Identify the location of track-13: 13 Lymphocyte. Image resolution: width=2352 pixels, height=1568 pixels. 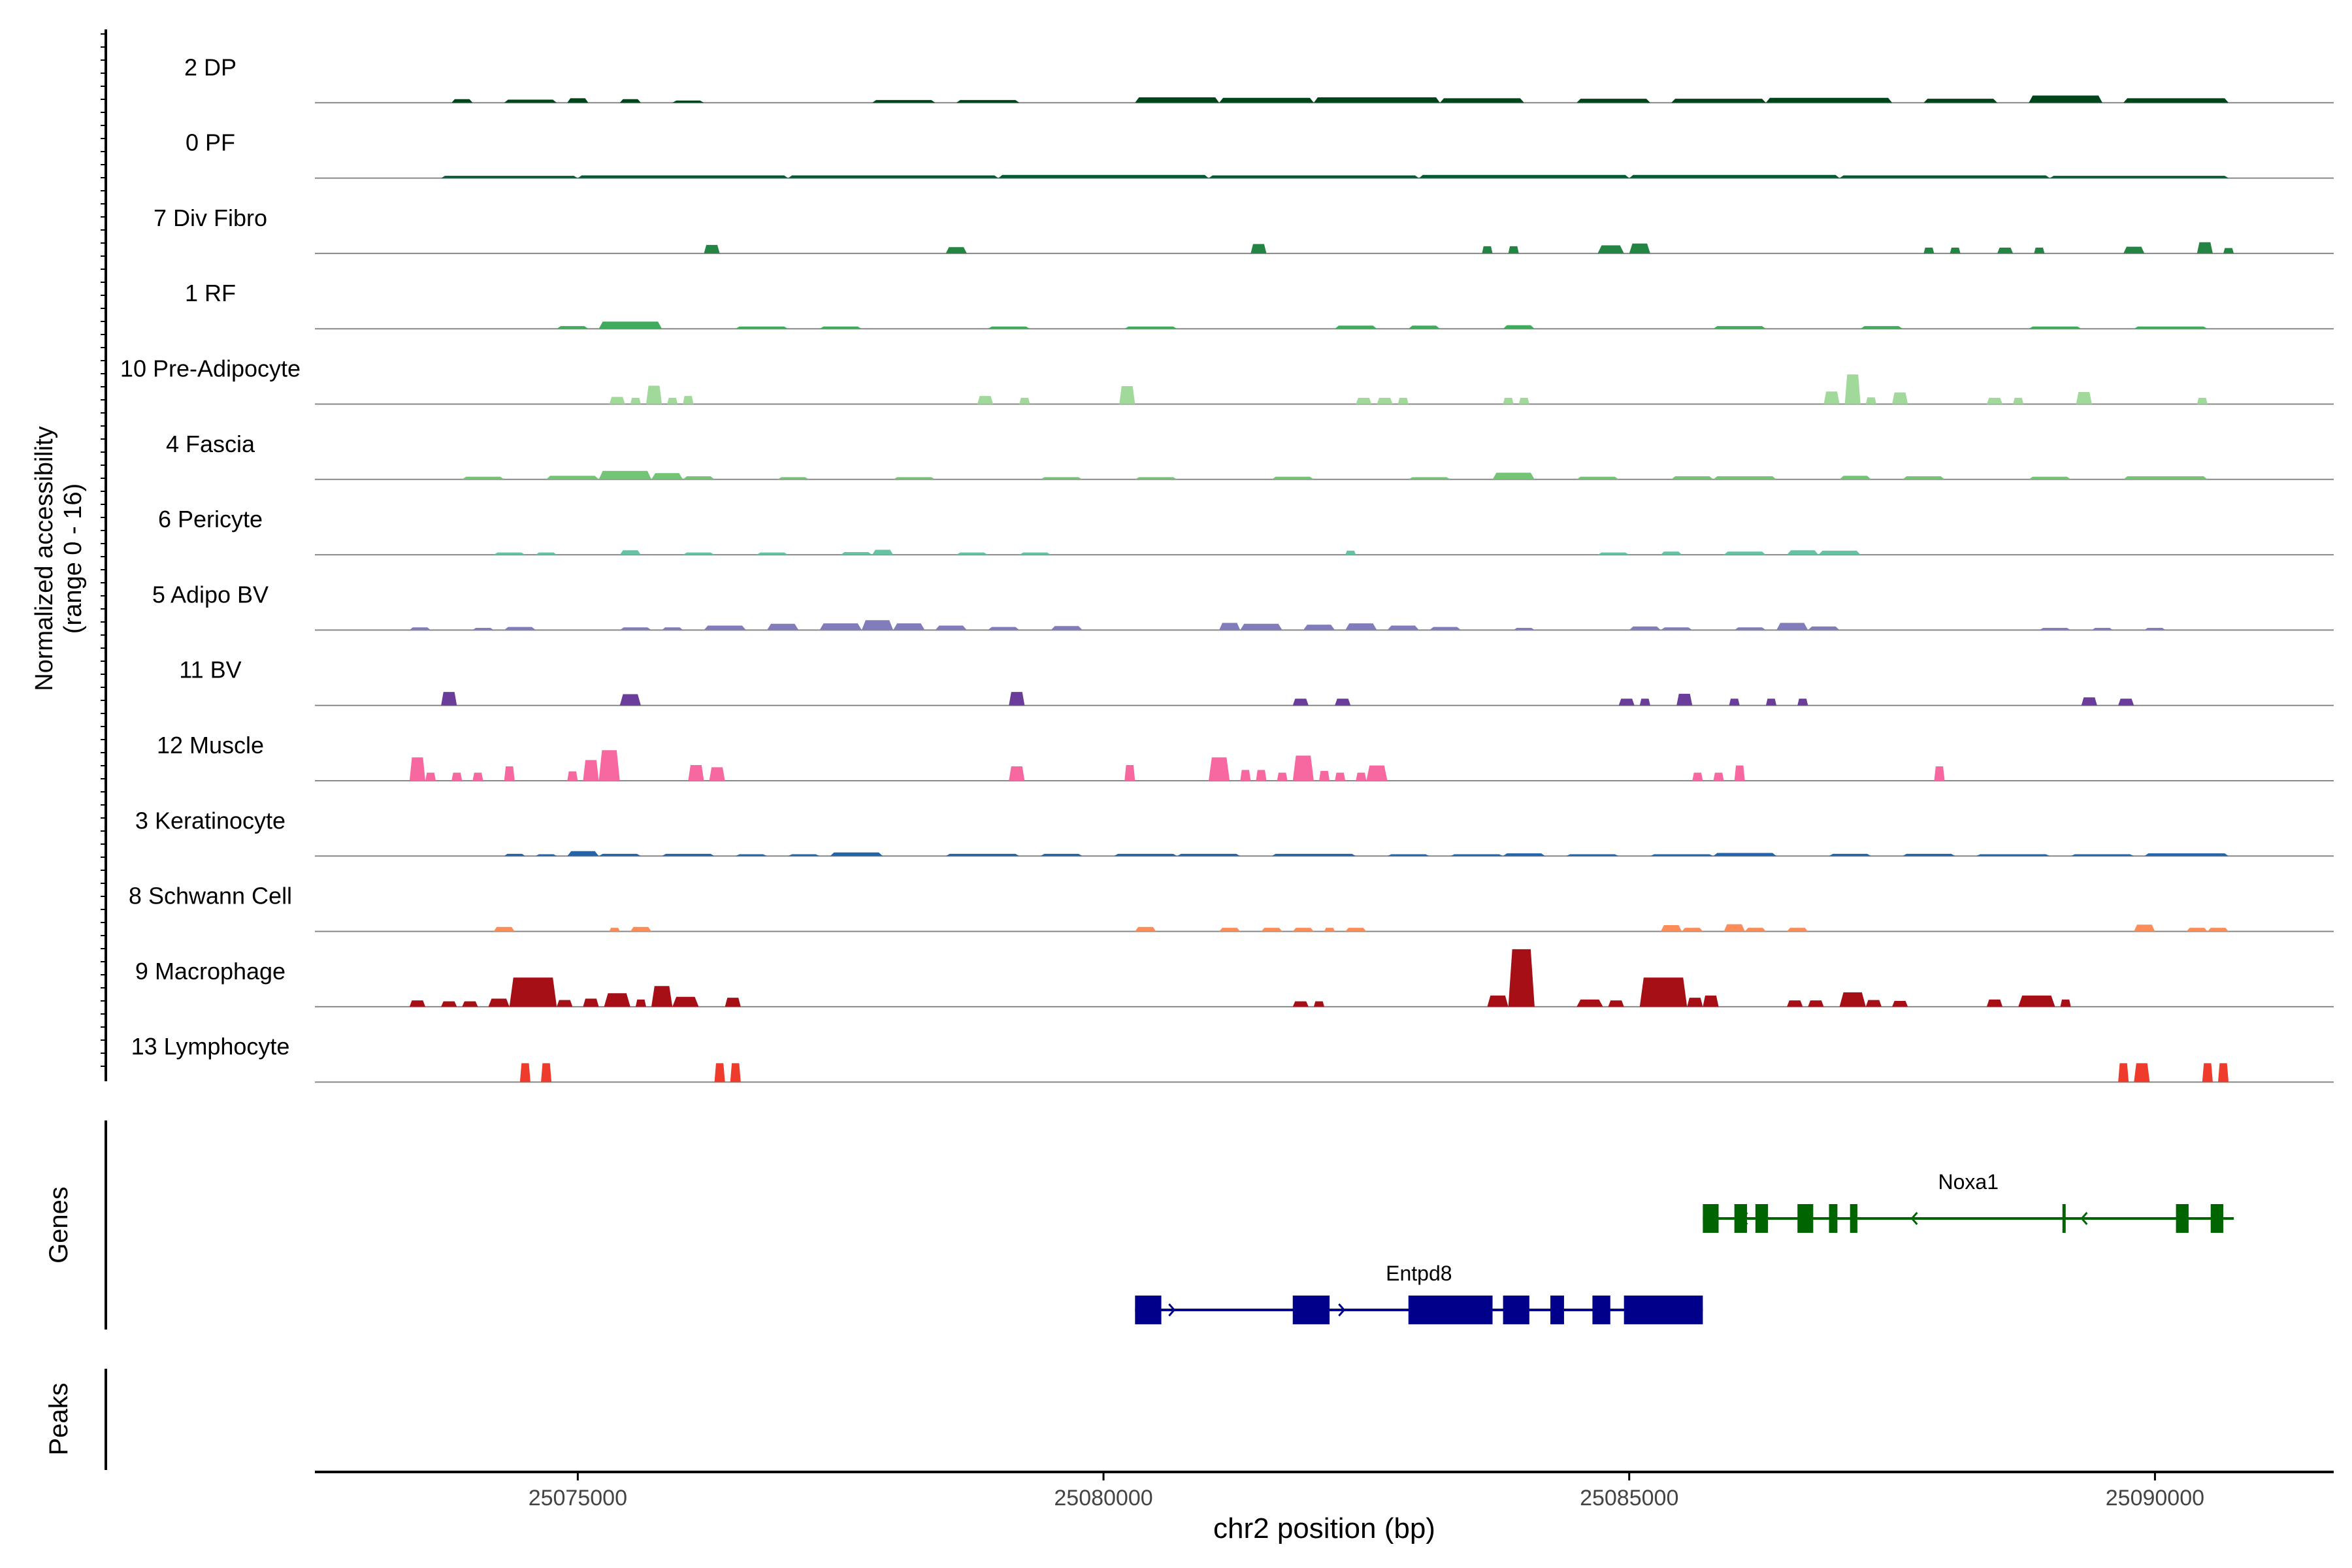
(1232, 1058).